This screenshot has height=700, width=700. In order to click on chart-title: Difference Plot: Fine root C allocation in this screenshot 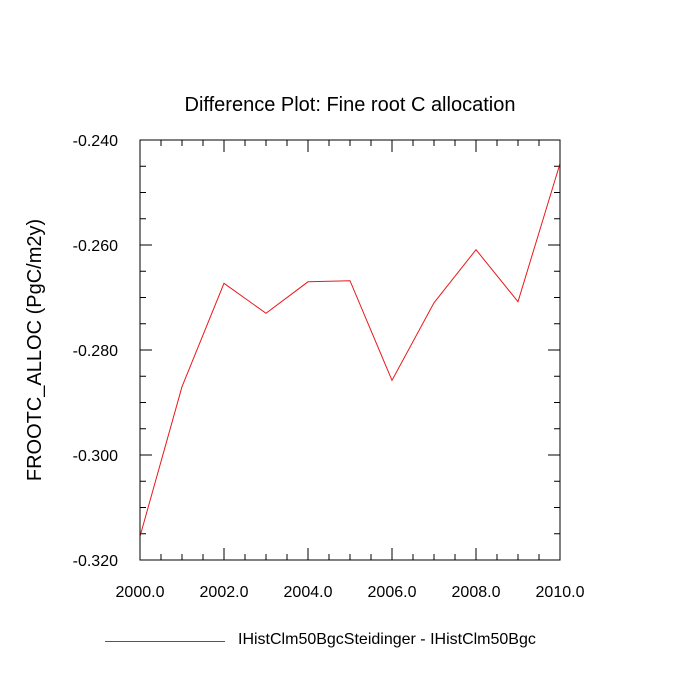, I will do `click(350, 105)`.